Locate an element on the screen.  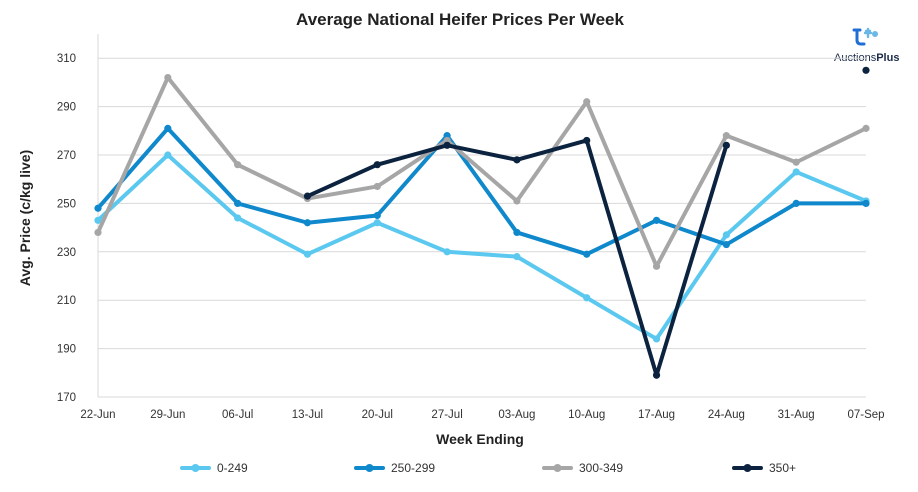
brand-name-part2: Plus is located at coordinates (887, 58).